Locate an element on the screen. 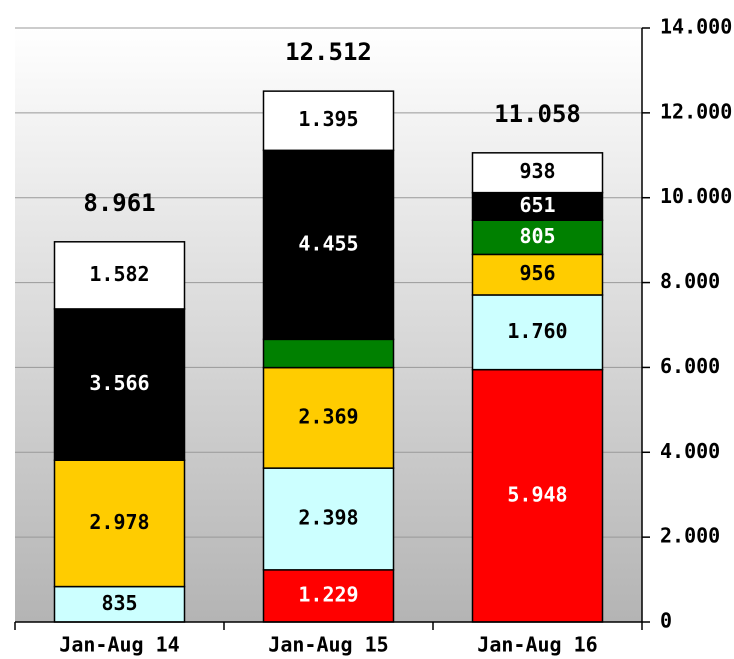 Image resolution: width=734 pixels, height=659 pixels. x-tick-label: Jan-Aug 16 is located at coordinates (537, 645).